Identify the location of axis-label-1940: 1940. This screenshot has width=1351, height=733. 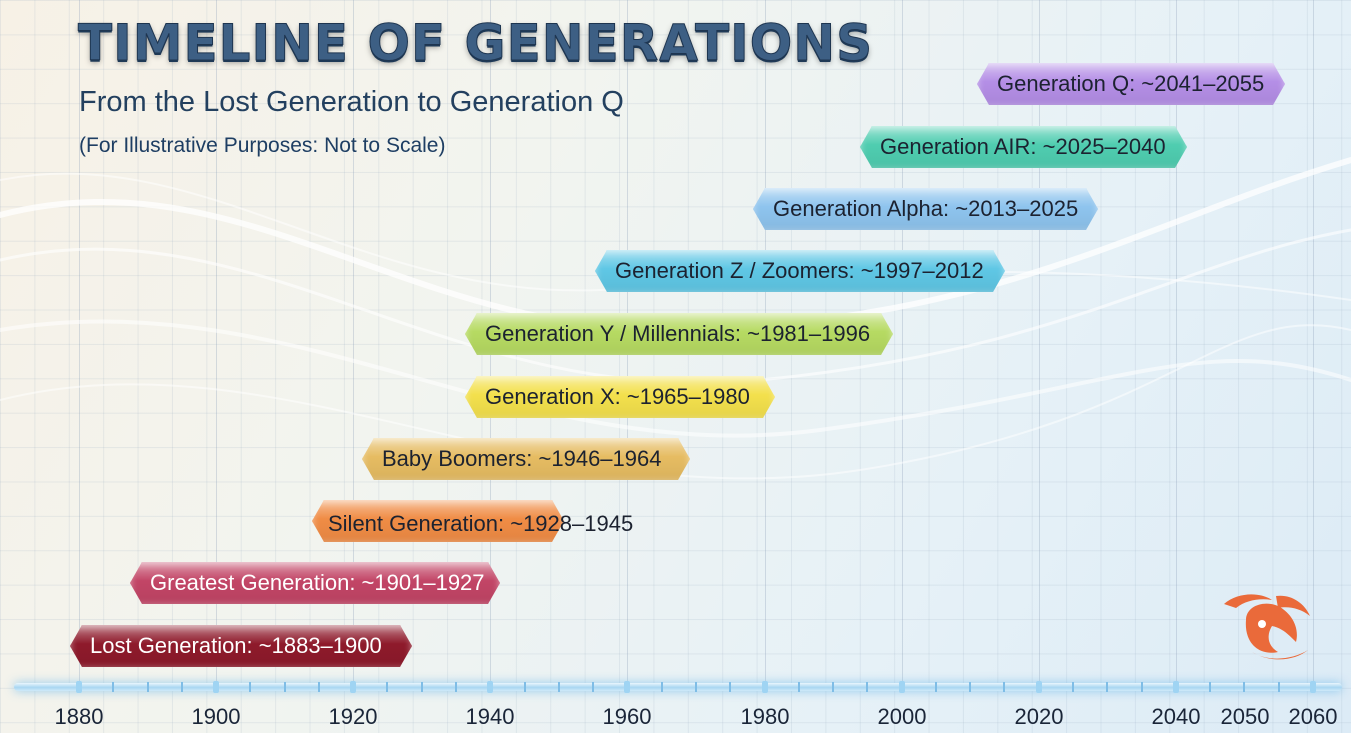
(490, 716).